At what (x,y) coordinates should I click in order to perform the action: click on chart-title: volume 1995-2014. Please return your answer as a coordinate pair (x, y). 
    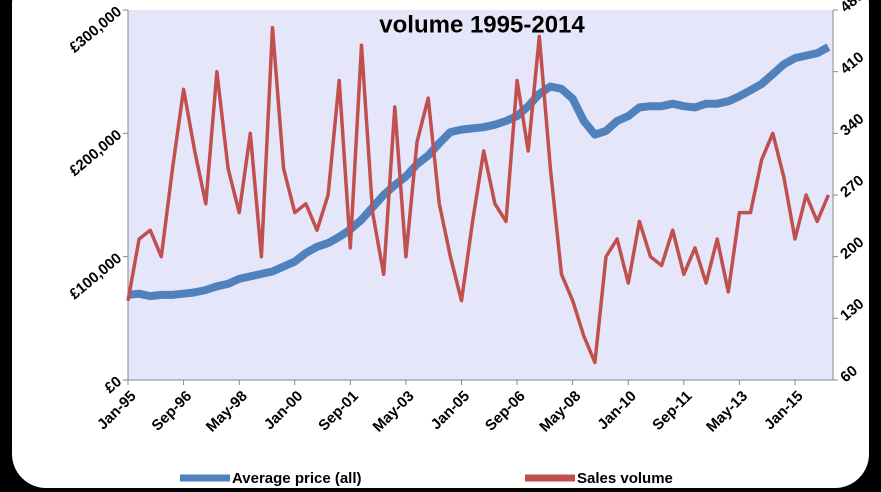
    Looking at the image, I should click on (482, 24).